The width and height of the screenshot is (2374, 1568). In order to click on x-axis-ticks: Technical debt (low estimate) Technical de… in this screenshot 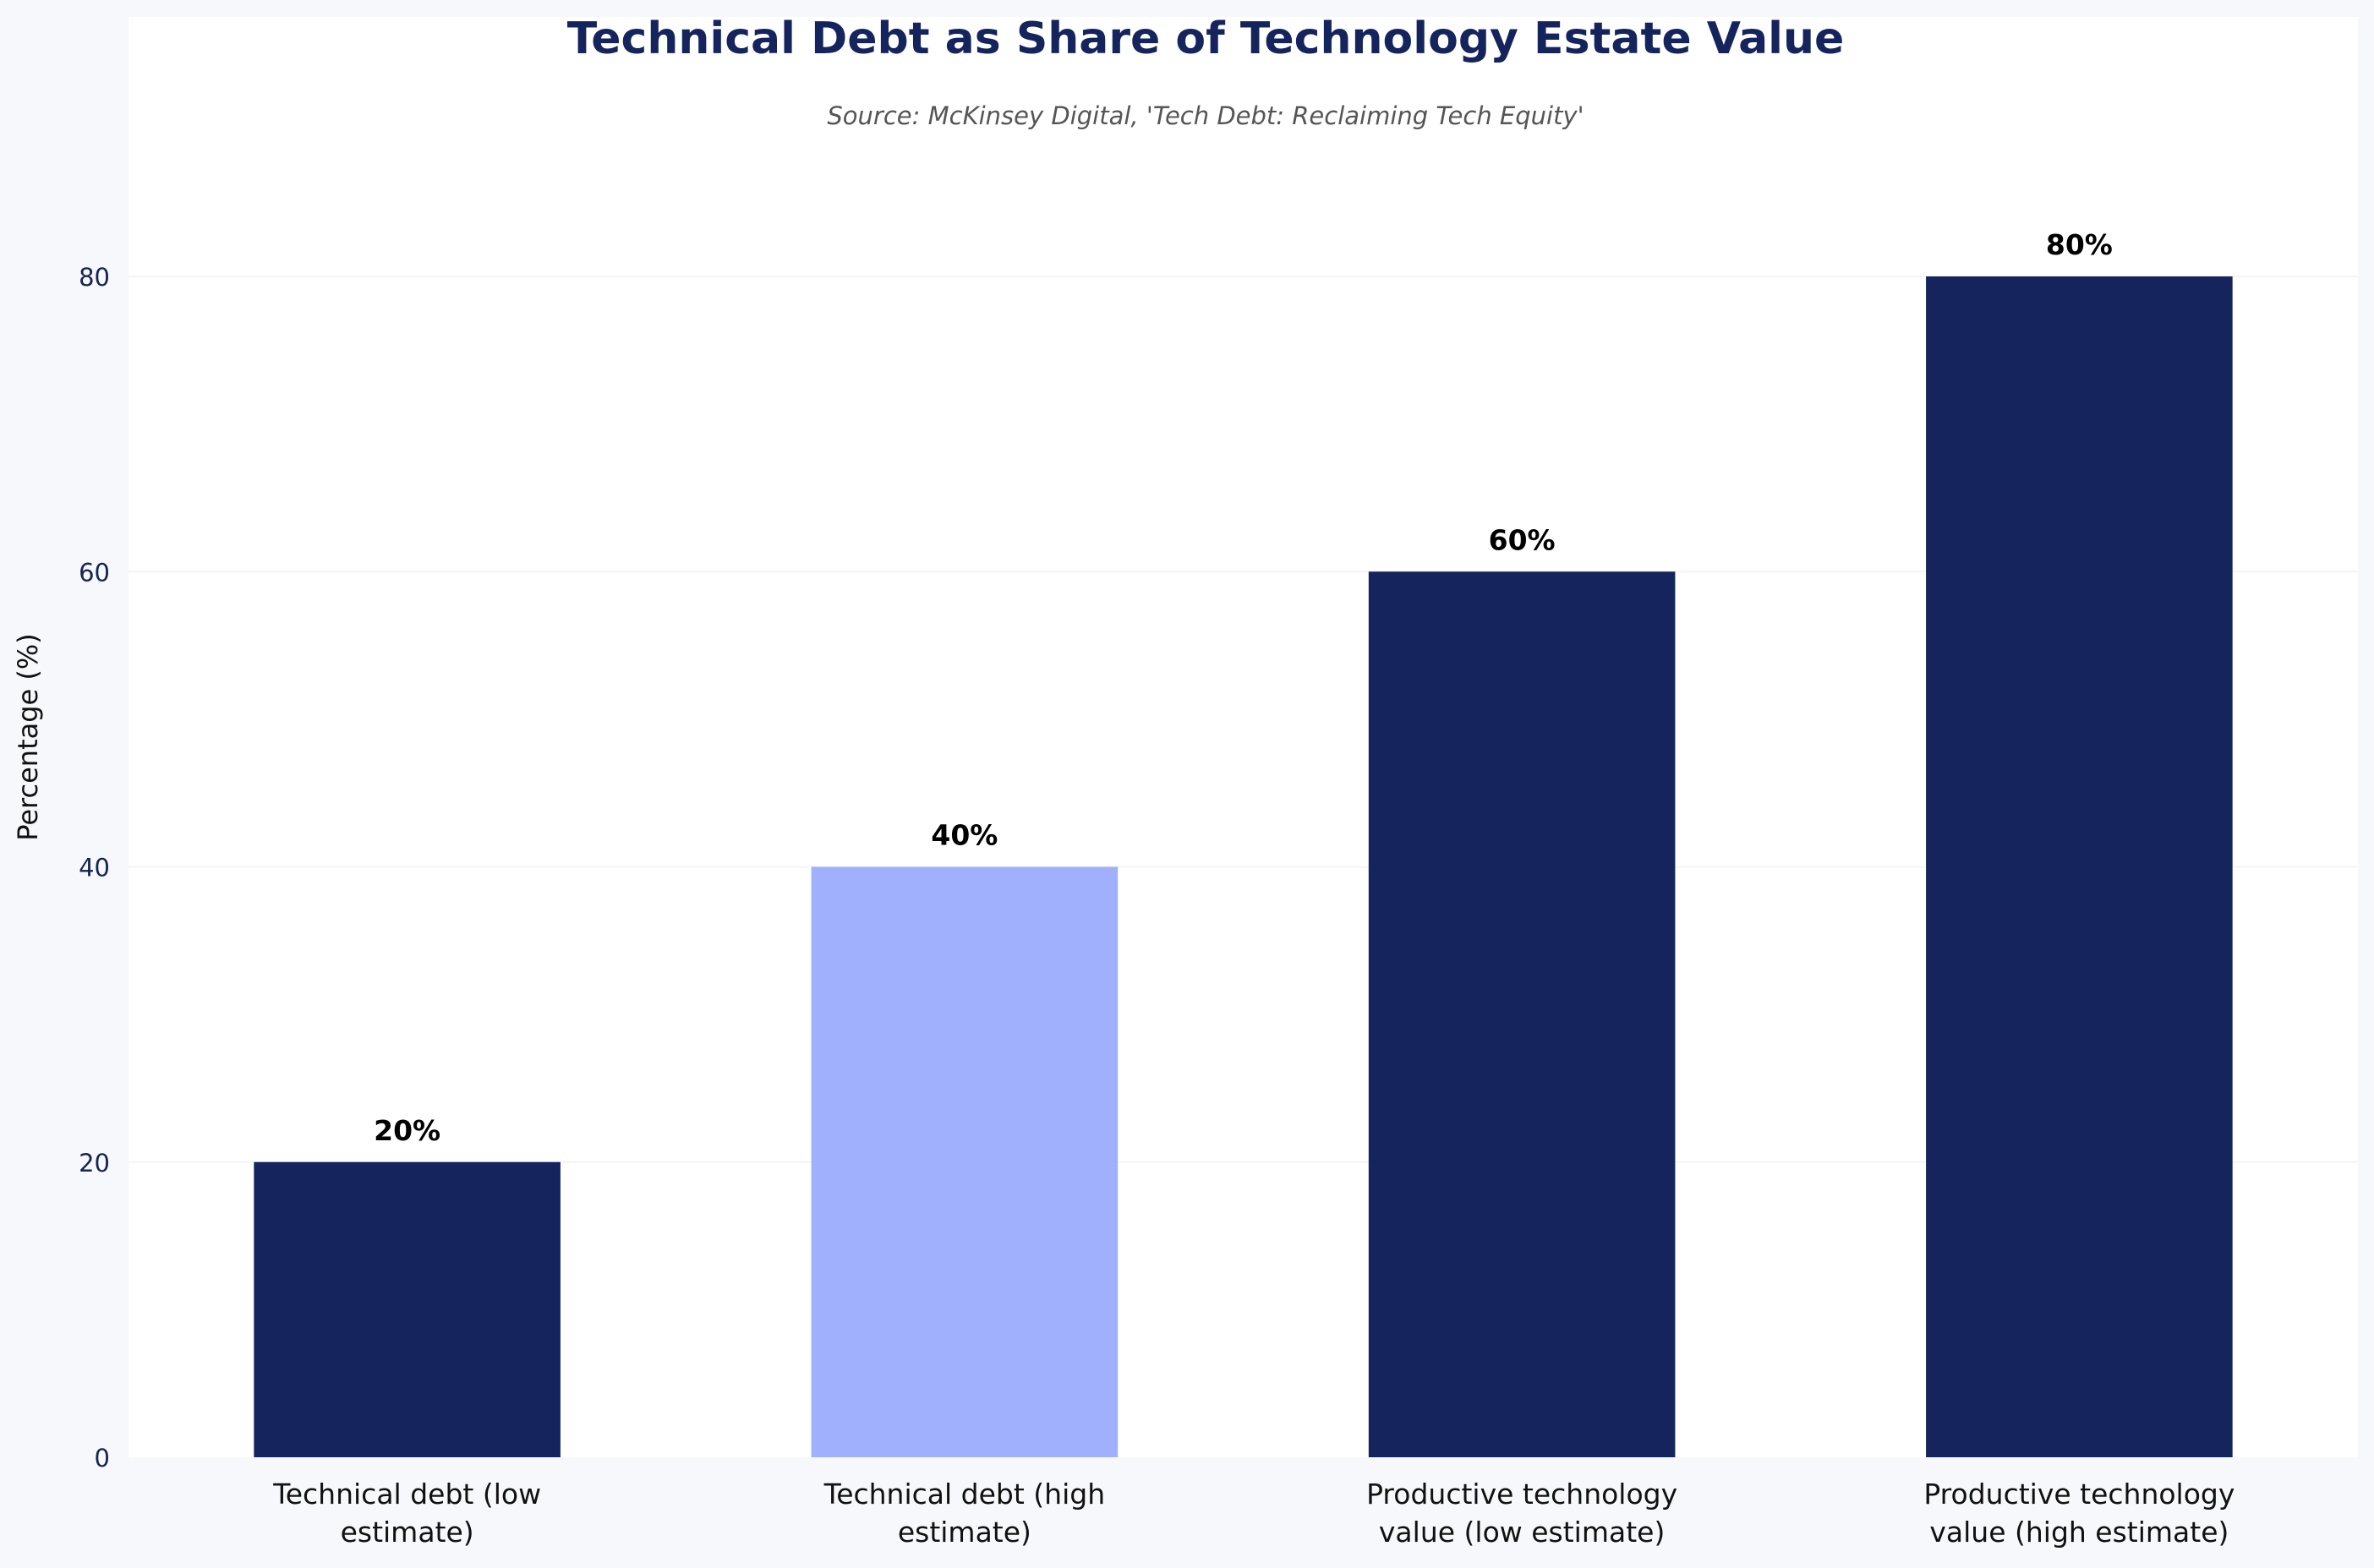, I will do `click(1253, 1513)`.